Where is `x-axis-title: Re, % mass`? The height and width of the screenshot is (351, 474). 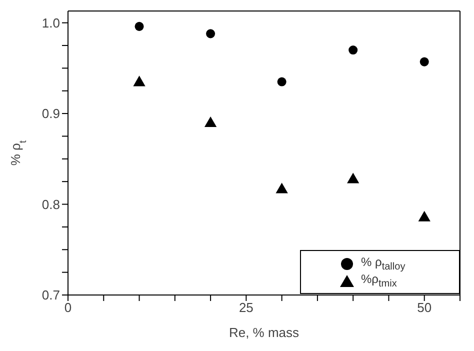 x-axis-title: Re, % mass is located at coordinates (264, 332).